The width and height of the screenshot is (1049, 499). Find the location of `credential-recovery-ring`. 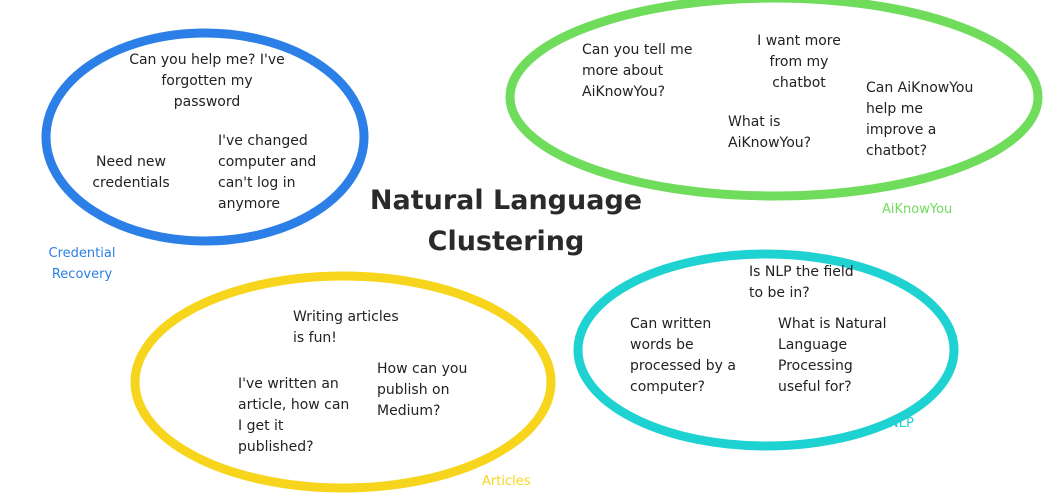

credential-recovery-ring is located at coordinates (205, 137).